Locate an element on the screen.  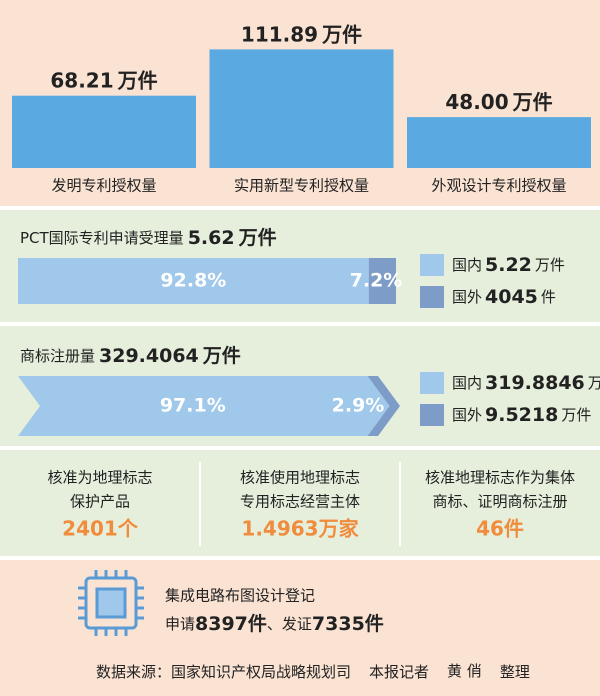
geo-figure: 2401个 is located at coordinates (100, 529).